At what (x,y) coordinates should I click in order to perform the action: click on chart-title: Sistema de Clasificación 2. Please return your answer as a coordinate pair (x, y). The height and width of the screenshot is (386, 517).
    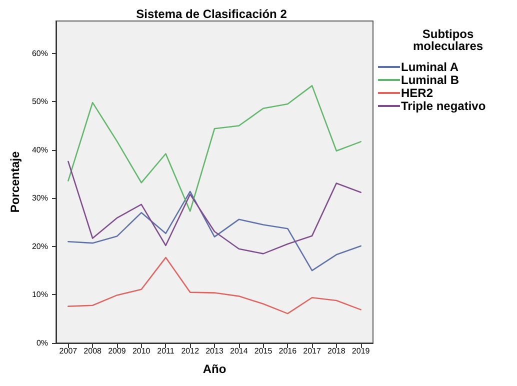
    Looking at the image, I should click on (212, 14).